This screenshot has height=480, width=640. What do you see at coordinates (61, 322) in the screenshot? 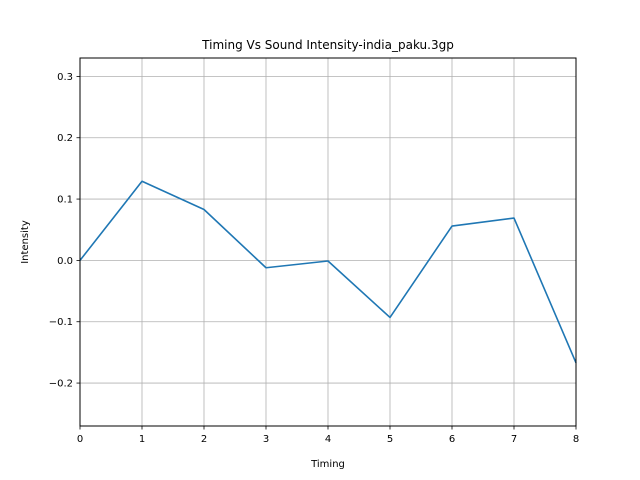
I see `y-tick-label: −0.1` at bounding box center [61, 322].